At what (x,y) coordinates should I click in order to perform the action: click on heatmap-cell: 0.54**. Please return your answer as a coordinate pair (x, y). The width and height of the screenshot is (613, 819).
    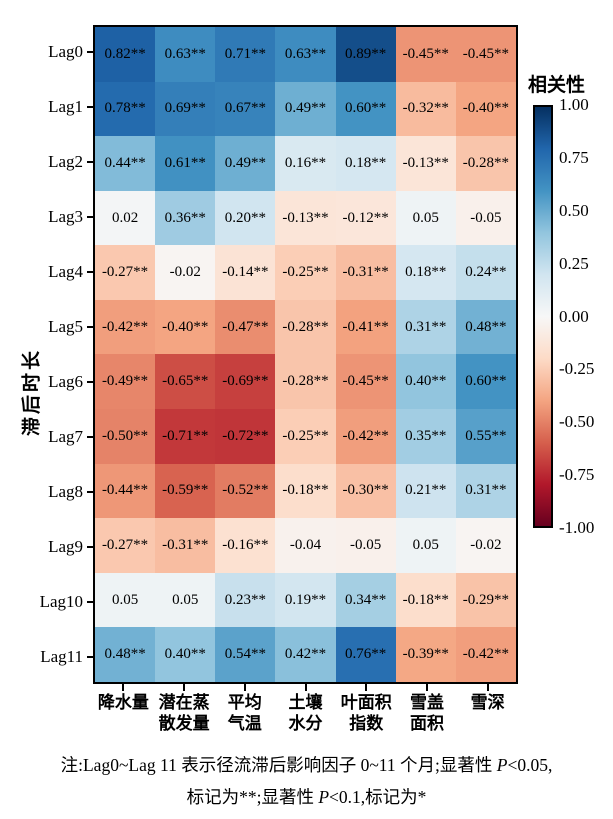
    Looking at the image, I should click on (245, 654).